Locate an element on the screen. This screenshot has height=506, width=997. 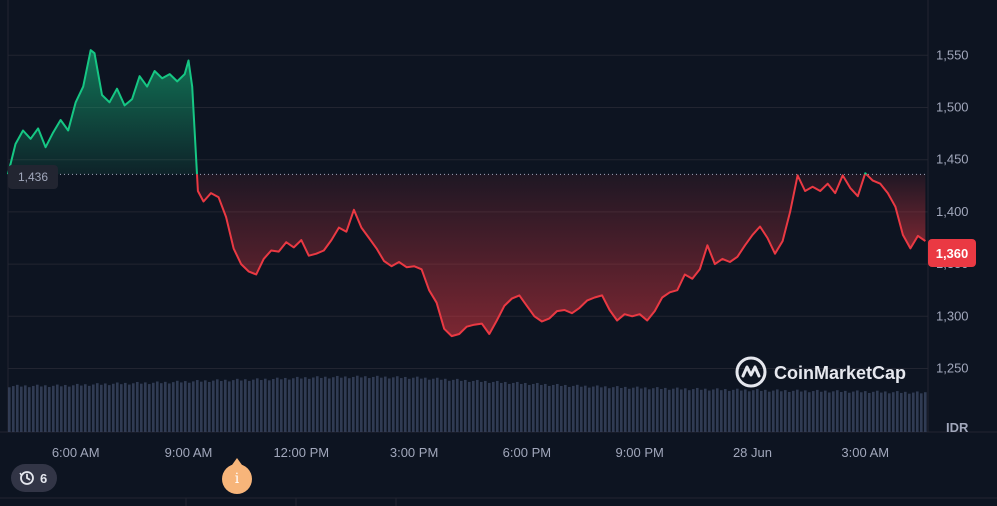
watermark: CoinMarketCap is located at coordinates (820, 372).